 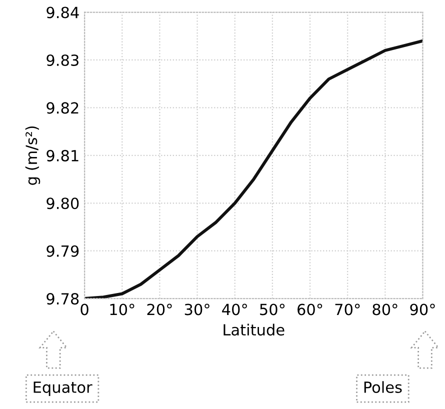 What do you see at coordinates (385, 310) in the screenshot?
I see `x-tick-label: 80°` at bounding box center [385, 310].